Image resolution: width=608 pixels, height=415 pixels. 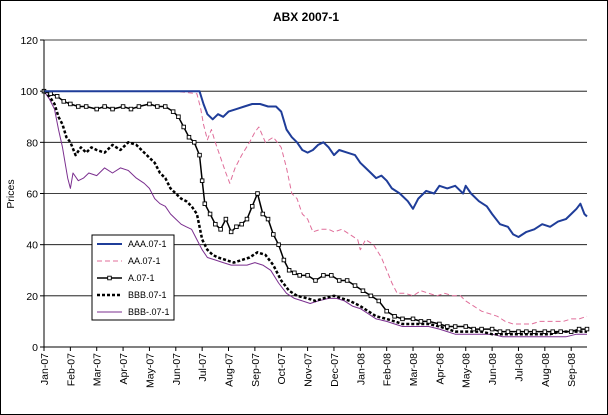 I want to click on x-tick-label: Feb-08, so click(x=388, y=369).